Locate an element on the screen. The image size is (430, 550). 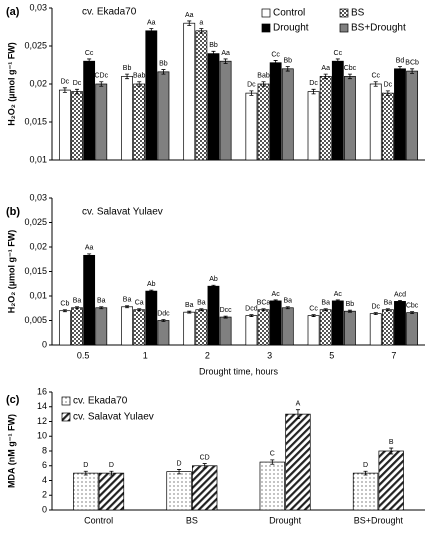
y-tick-label: 0,02 is located at coordinates (38, 83).